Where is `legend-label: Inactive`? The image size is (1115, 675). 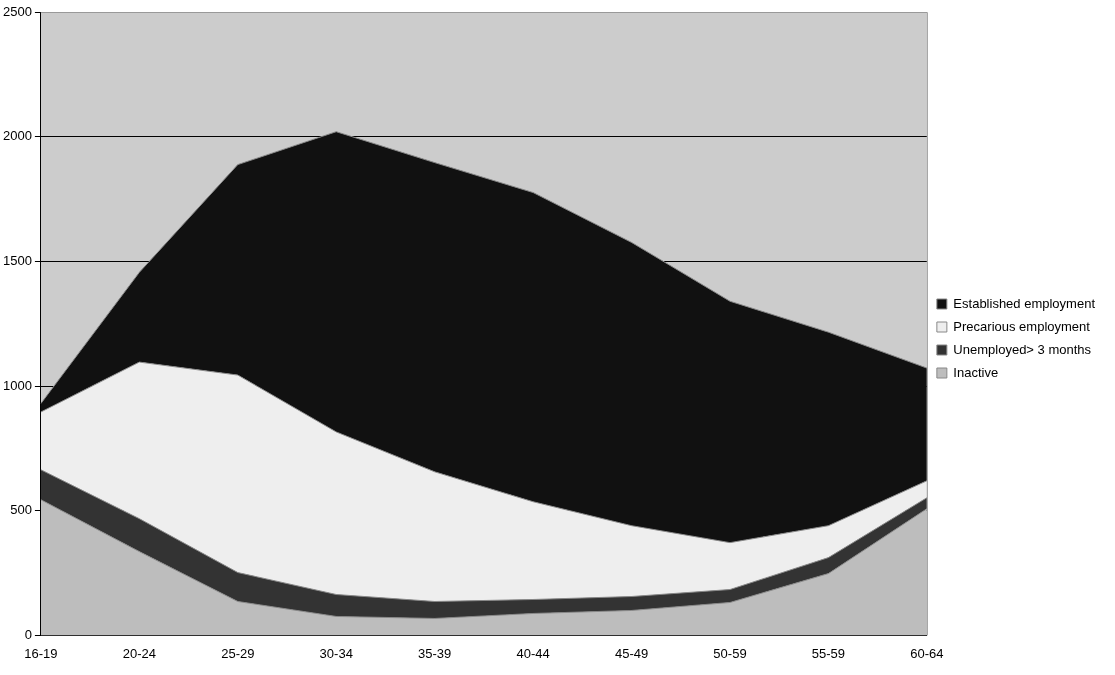 legend-label: Inactive is located at coordinates (976, 372).